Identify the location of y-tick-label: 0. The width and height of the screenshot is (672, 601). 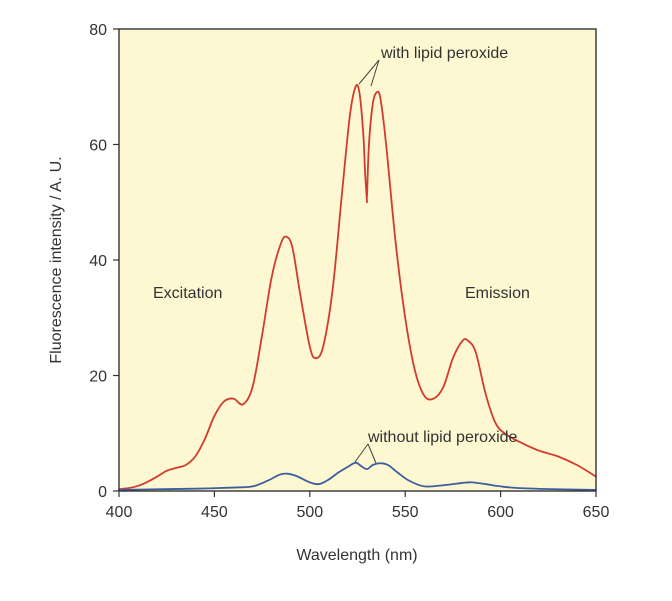
(102, 492).